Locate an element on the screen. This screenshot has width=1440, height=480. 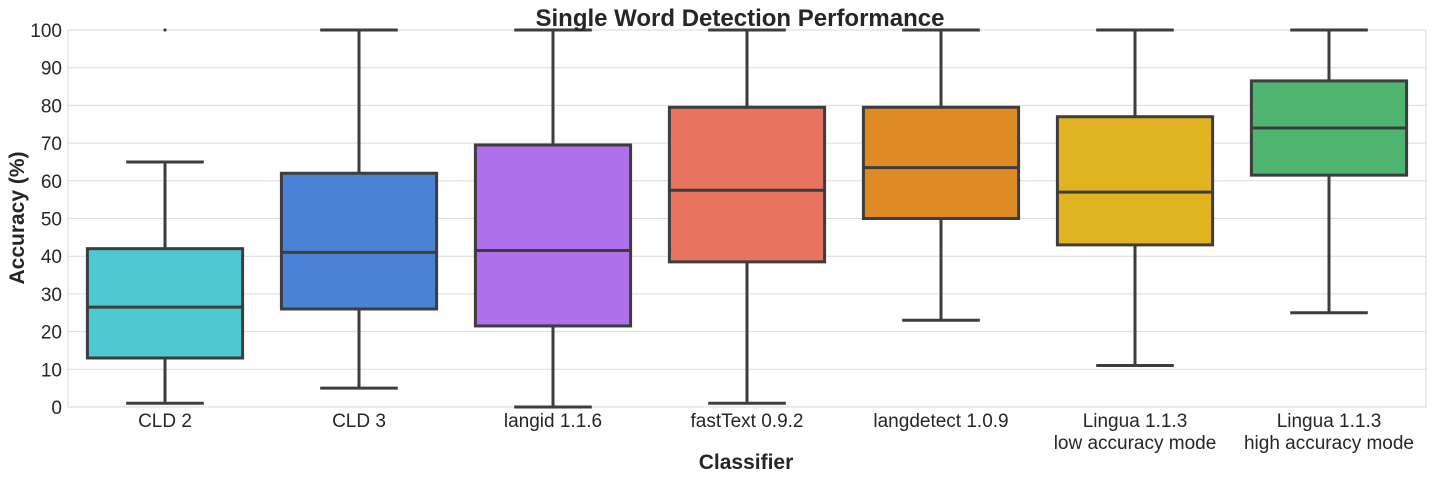
chart-title: Single Word Detection Performance is located at coordinates (740, 18).